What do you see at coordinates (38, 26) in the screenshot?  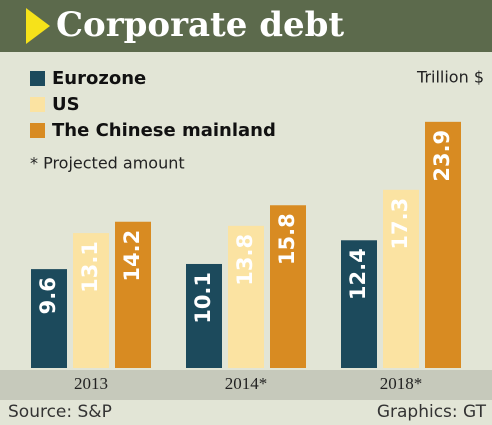 I see `title-marker` at bounding box center [38, 26].